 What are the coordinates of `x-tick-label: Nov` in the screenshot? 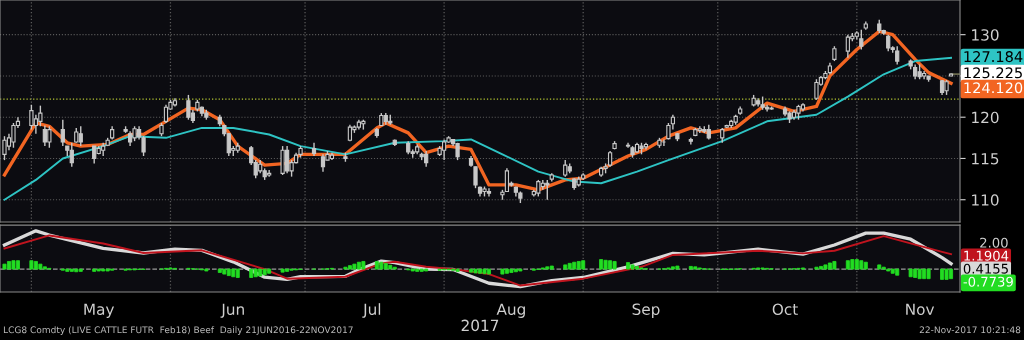 It's located at (920, 309).